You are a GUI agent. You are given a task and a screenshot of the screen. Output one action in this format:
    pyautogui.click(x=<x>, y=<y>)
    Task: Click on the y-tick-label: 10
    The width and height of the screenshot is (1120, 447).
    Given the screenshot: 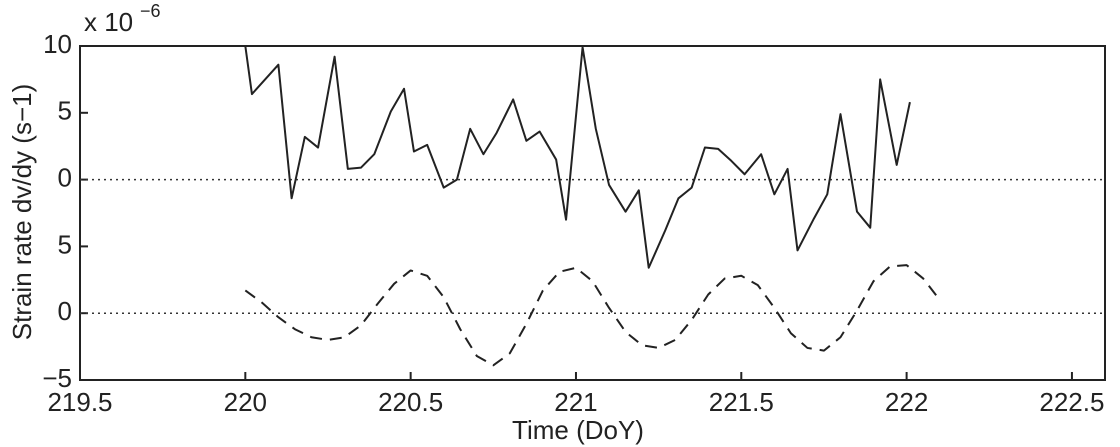 What is the action you would take?
    pyautogui.click(x=57, y=44)
    